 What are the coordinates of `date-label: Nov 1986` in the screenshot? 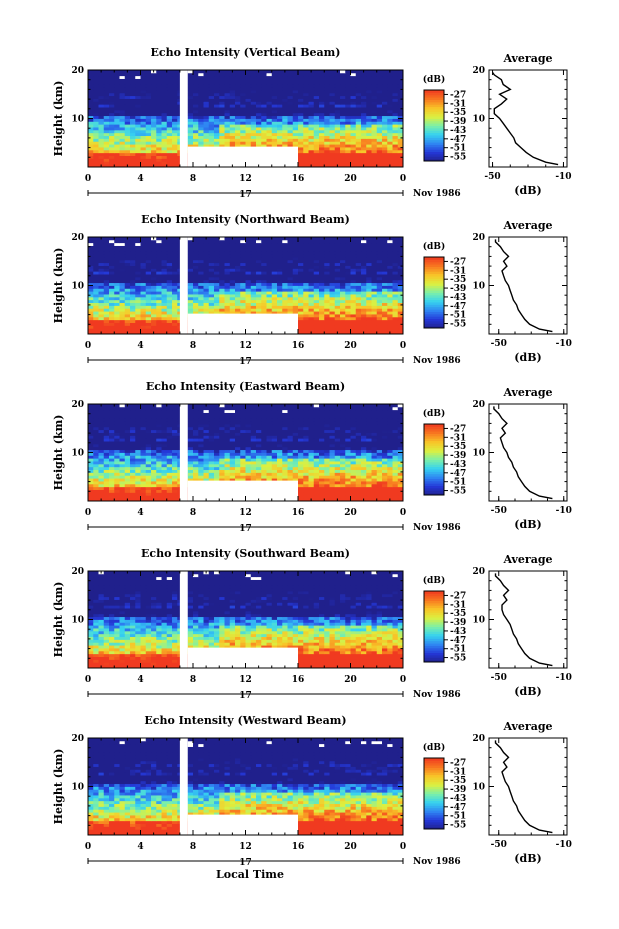 It's located at (437, 361).